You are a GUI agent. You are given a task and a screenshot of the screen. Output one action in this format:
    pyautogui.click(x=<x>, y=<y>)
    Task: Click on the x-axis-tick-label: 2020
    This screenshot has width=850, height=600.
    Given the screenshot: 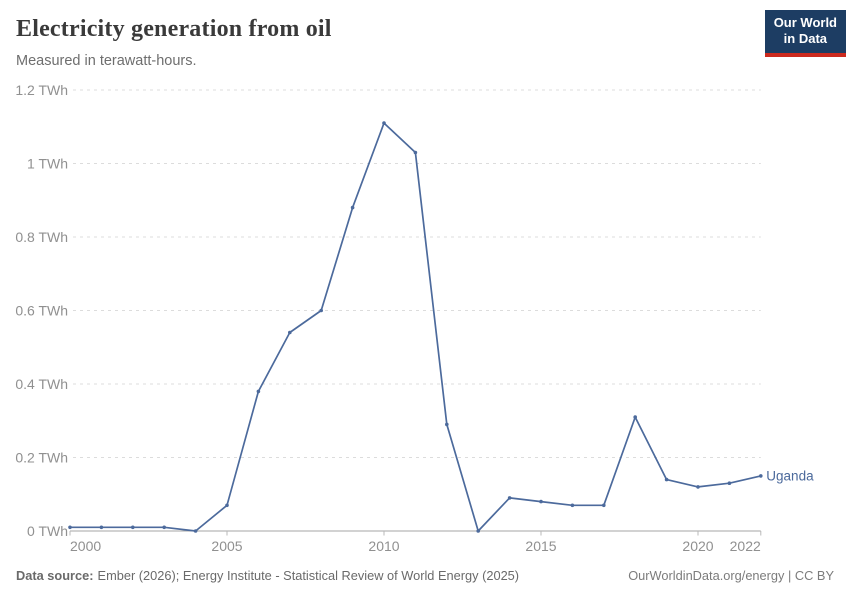 What is the action you would take?
    pyautogui.click(x=697, y=546)
    